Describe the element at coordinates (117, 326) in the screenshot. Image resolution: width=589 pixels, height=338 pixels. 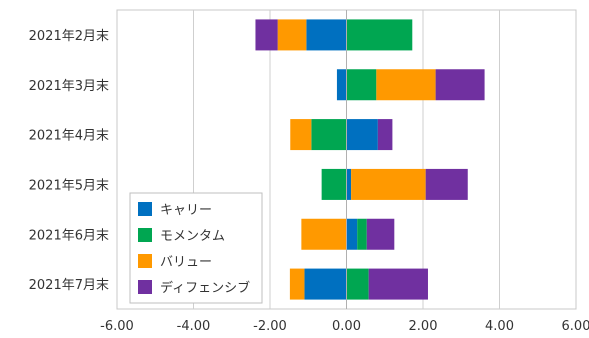
I see `x-tick-label-0: -6.00` at that location.